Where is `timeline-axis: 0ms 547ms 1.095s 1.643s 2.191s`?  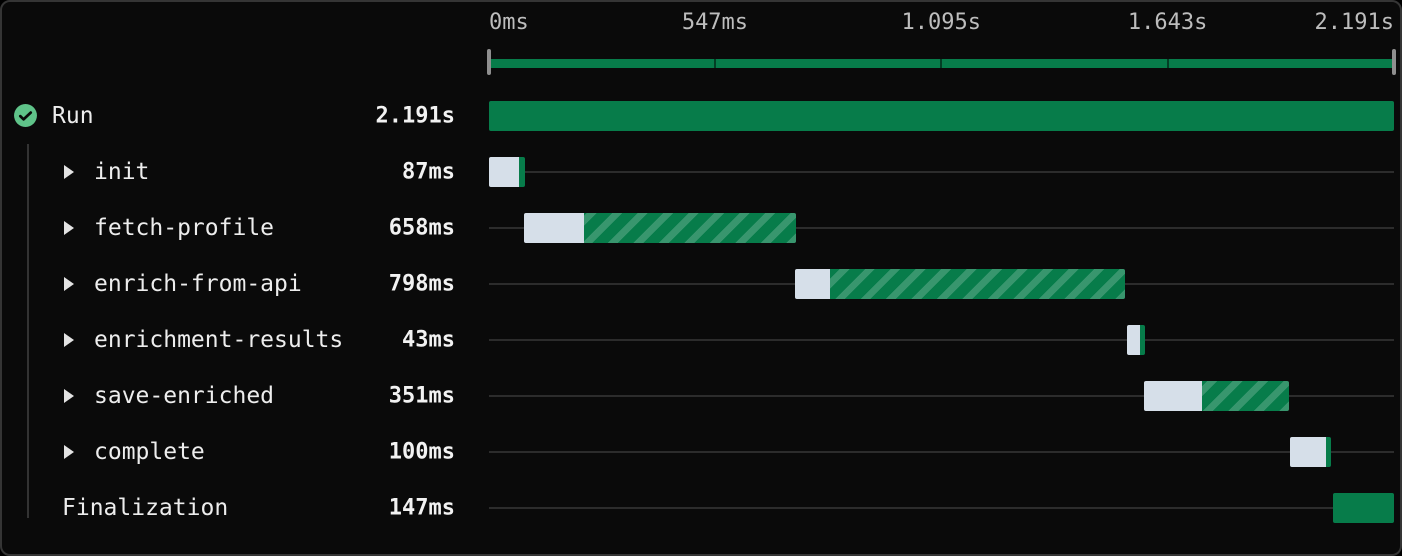
timeline-axis: 0ms 547ms 1.095s 1.643s 2.191s is located at coordinates (941, 25).